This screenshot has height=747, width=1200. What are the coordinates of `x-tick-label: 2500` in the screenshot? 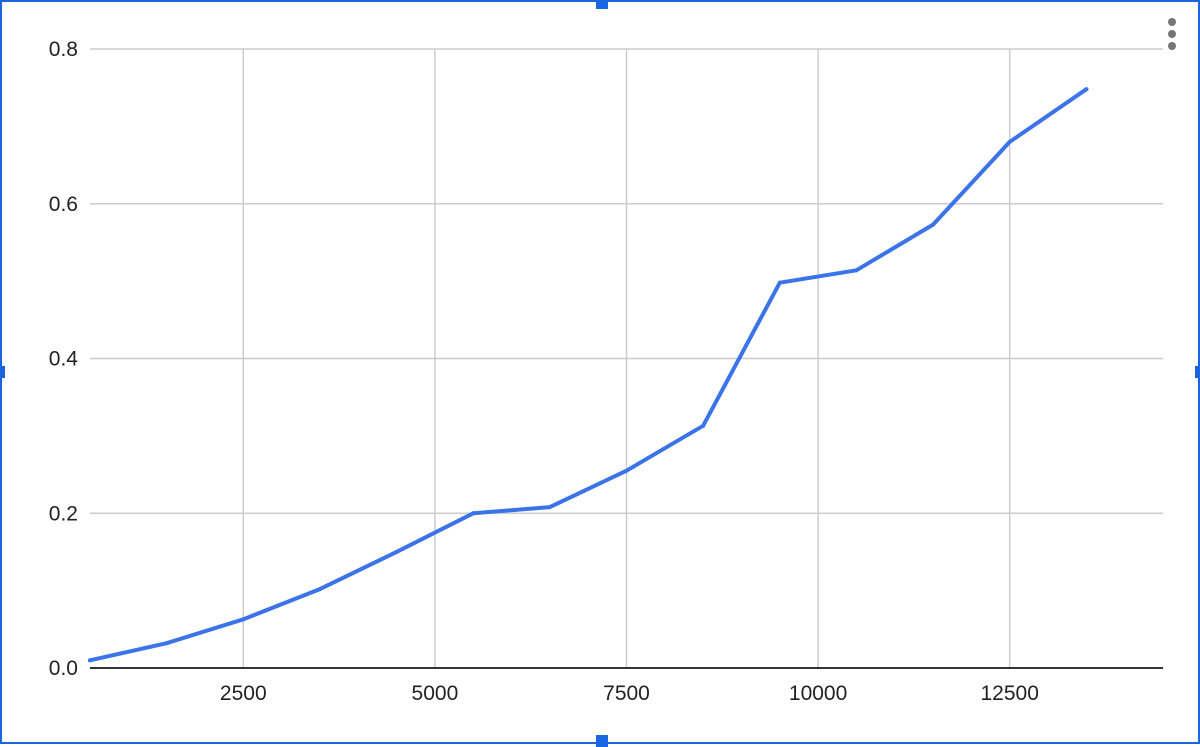 It's located at (243, 693).